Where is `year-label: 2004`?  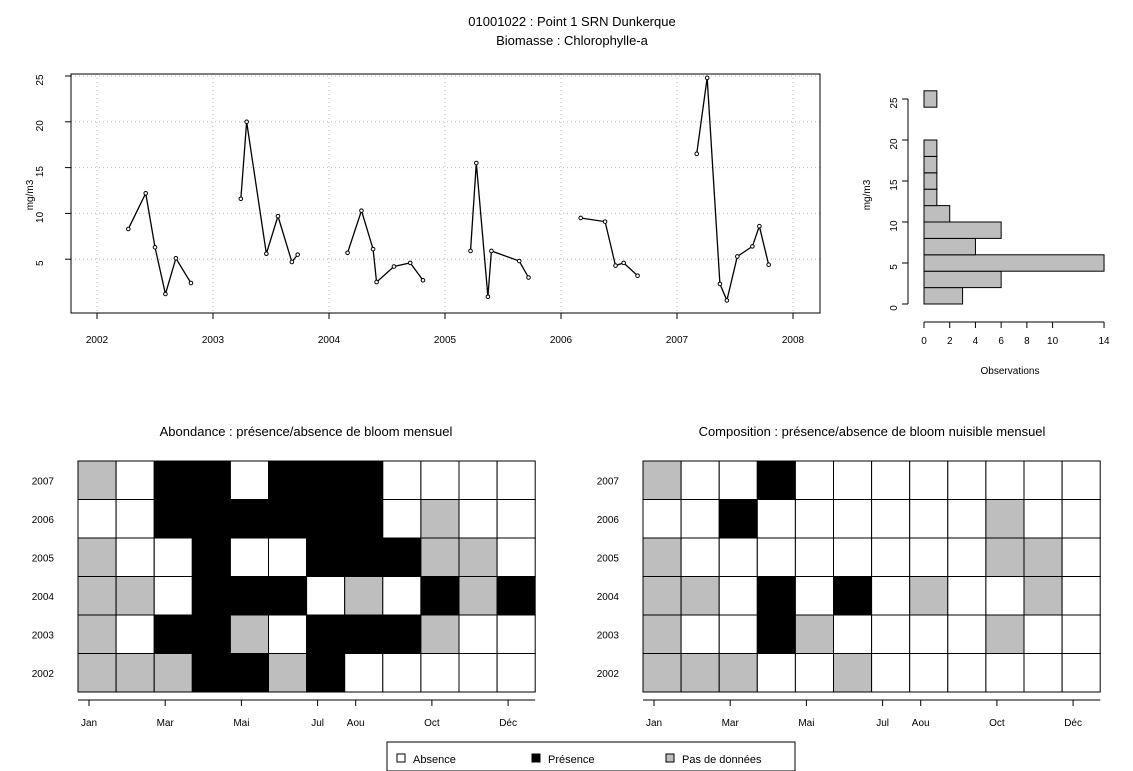 year-label: 2004 is located at coordinates (43, 597).